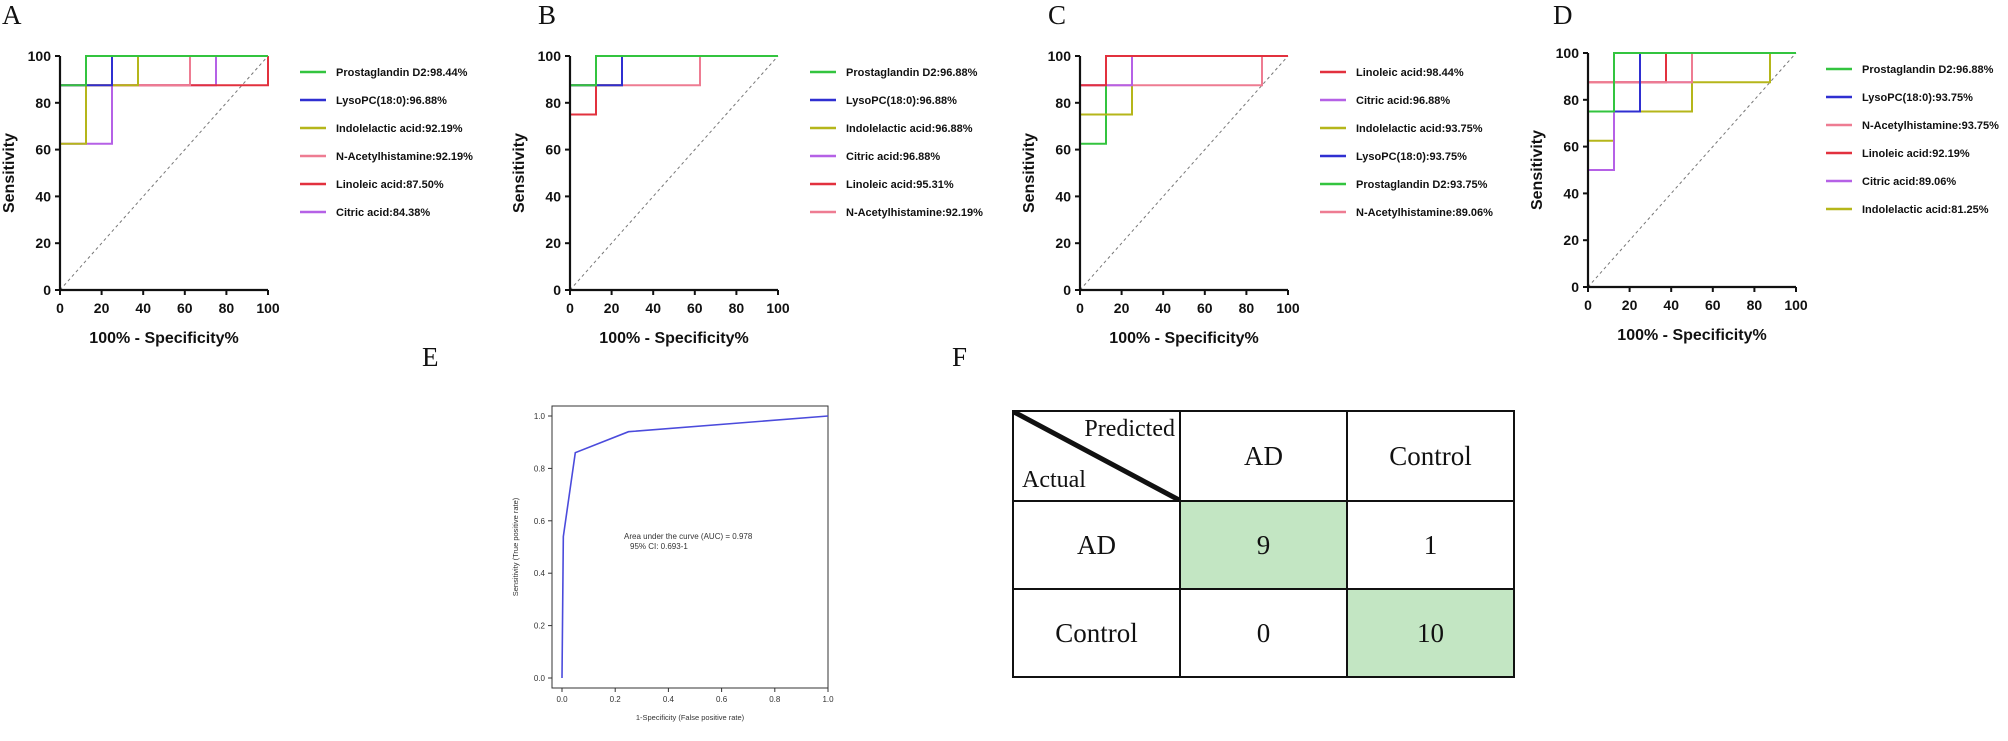  What do you see at coordinates (1430, 633) in the screenshot?
I see `cell-control-control: 10` at bounding box center [1430, 633].